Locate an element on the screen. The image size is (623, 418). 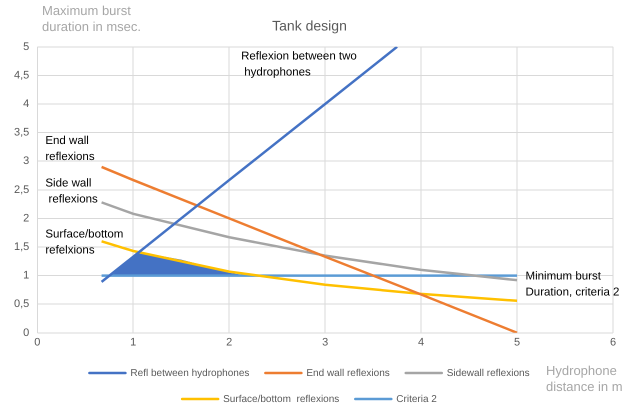
y-tick-label: 0 is located at coordinates (26, 332).